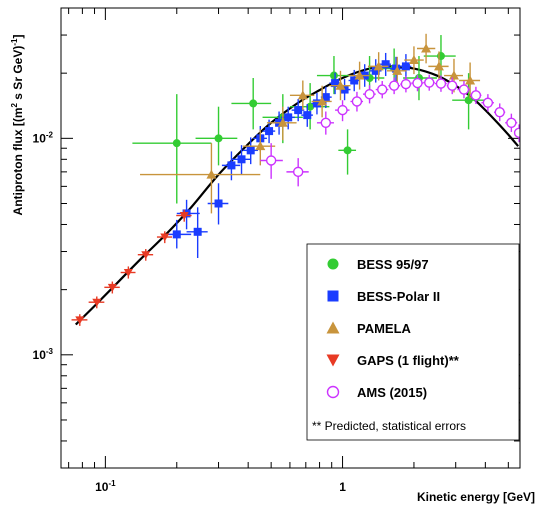  Describe the element at coordinates (398, 296) in the screenshot. I see `legend-label: BESS-Polar II` at that location.